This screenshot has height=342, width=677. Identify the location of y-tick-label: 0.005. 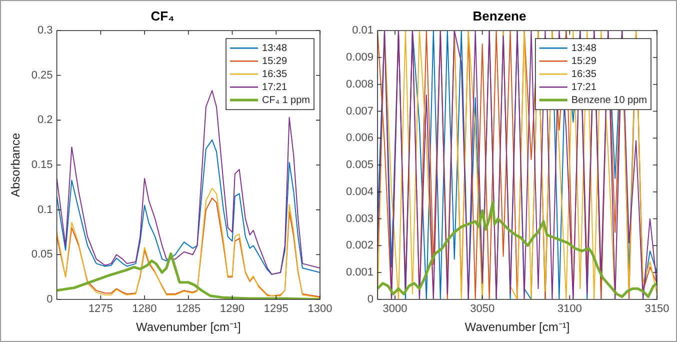
(360, 165).